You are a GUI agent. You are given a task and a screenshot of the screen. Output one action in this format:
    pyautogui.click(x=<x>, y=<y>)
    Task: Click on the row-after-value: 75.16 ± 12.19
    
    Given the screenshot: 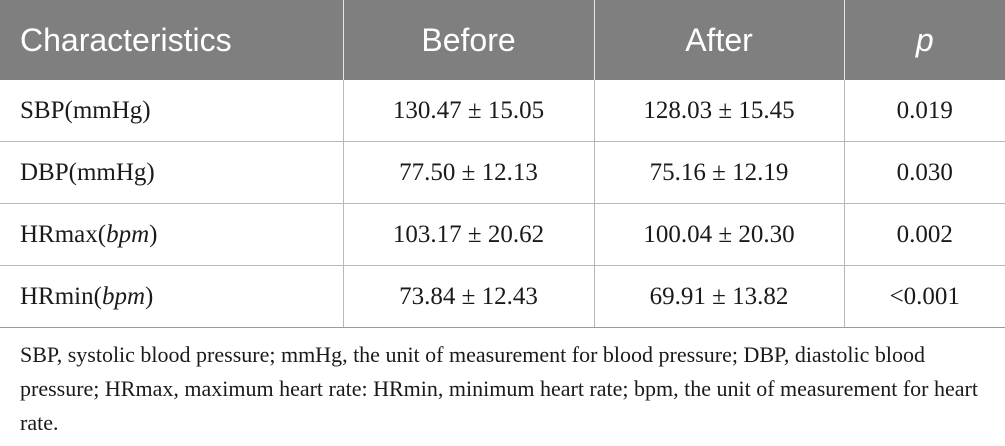 What is the action you would take?
    pyautogui.click(x=719, y=172)
    